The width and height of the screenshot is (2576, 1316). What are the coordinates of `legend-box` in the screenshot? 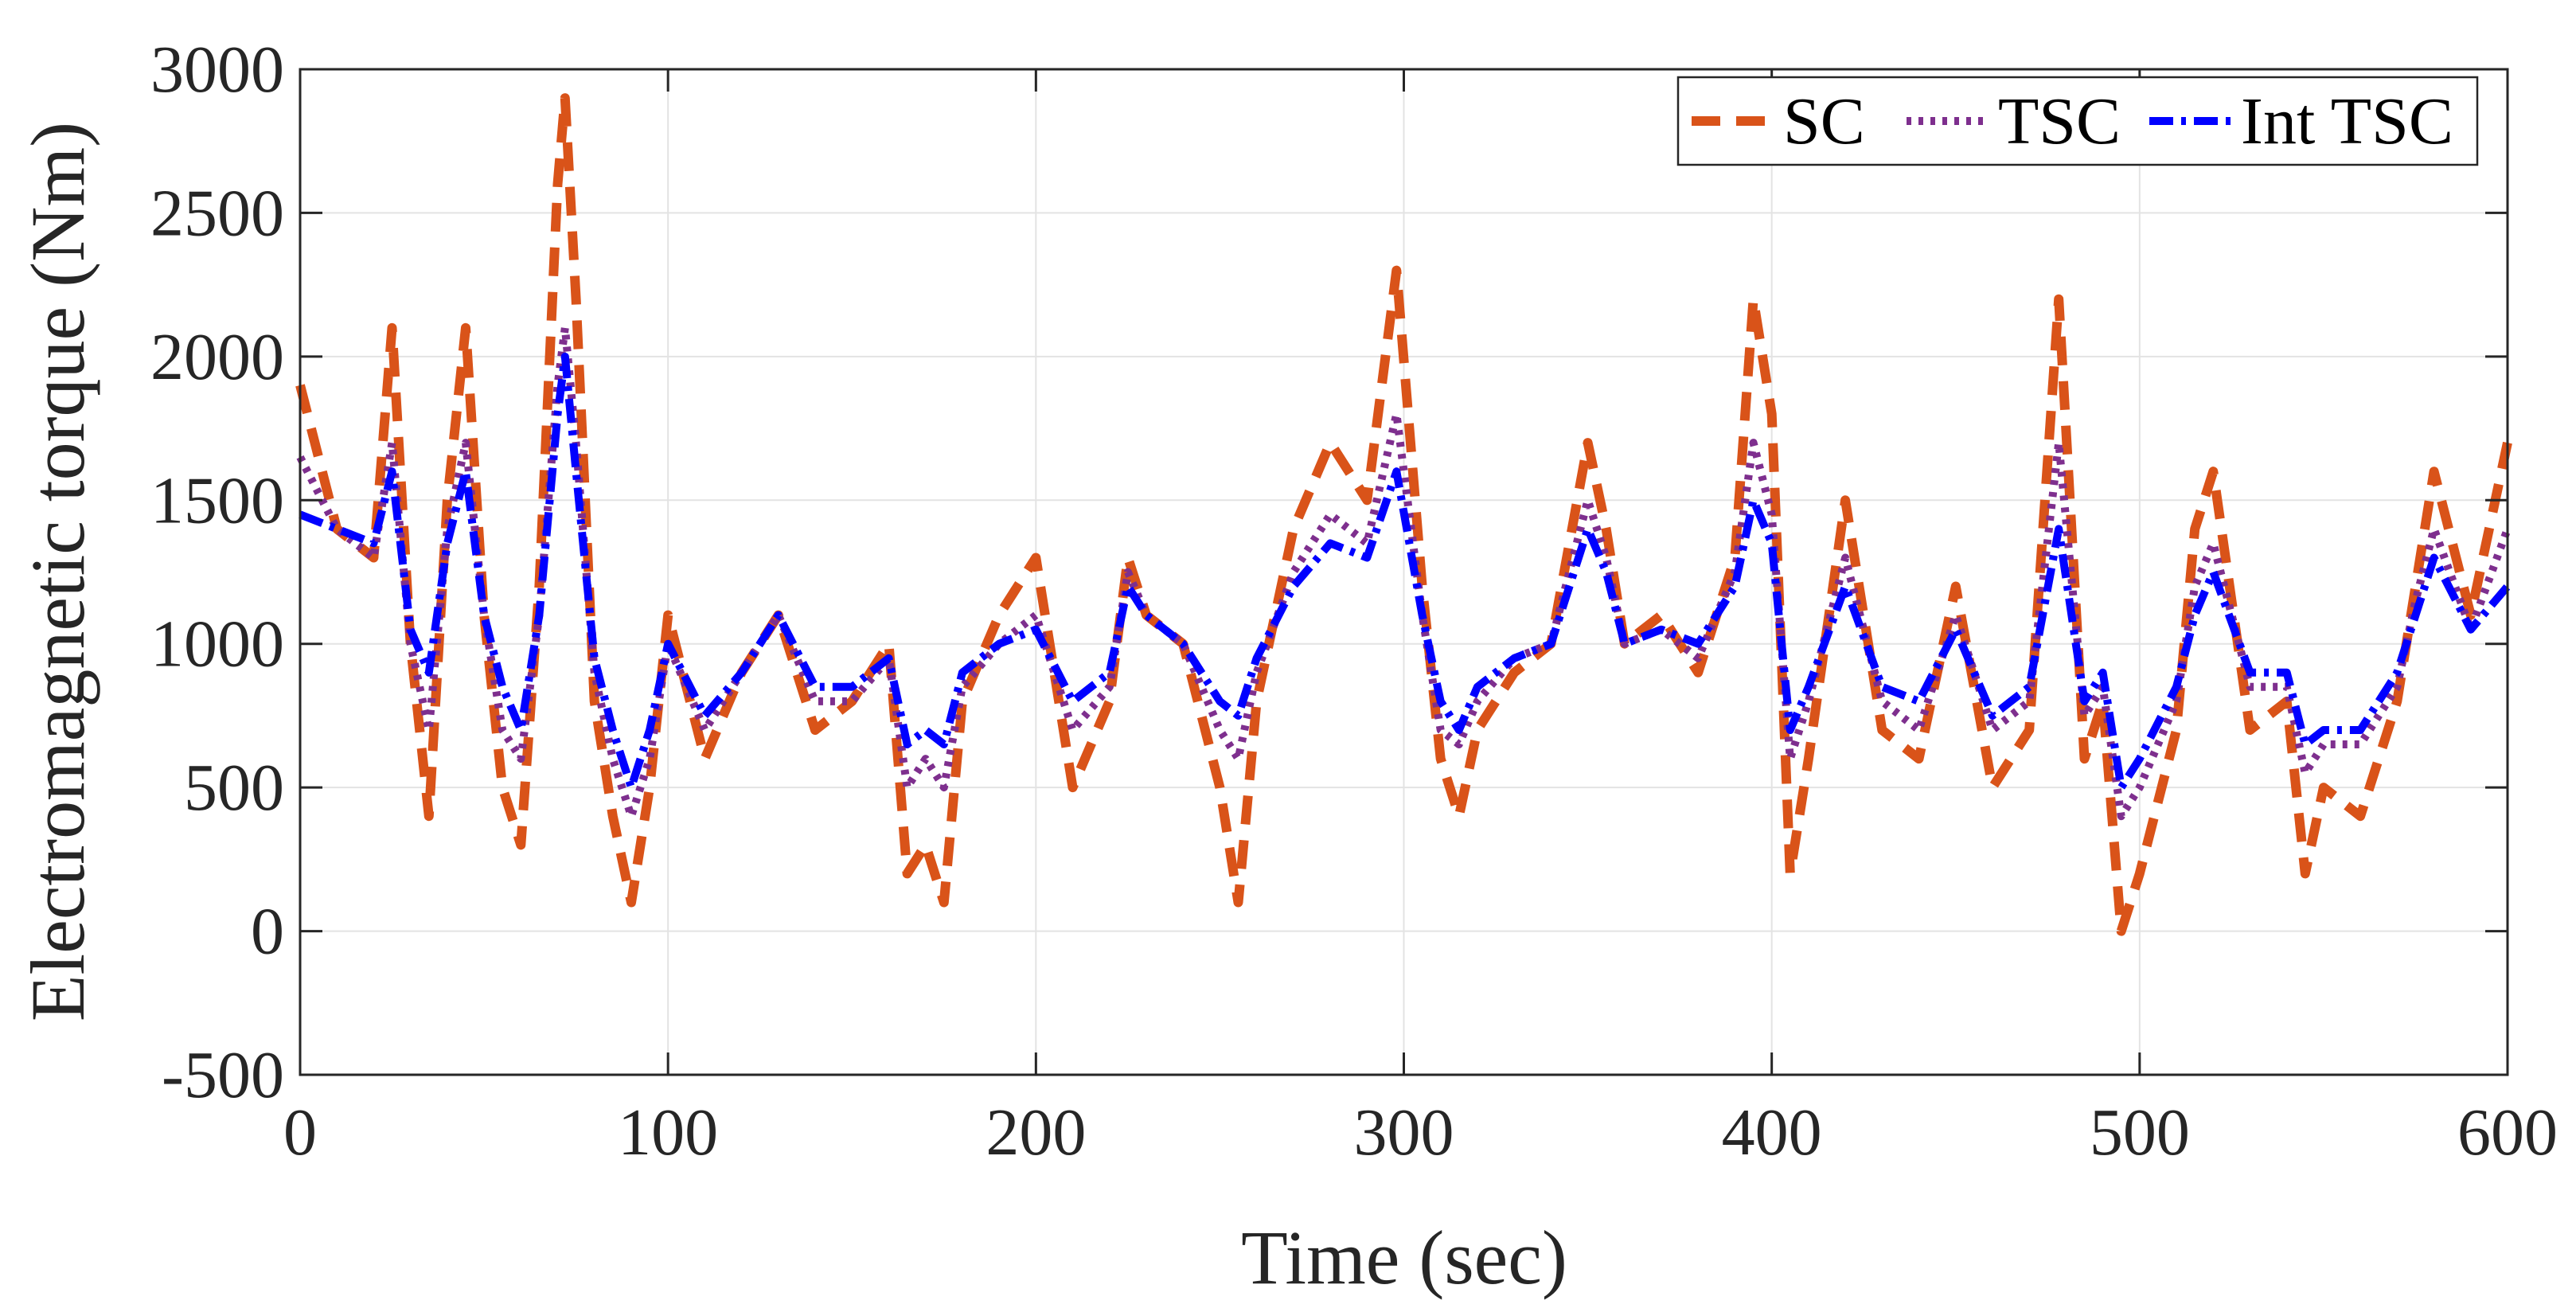 It's located at (2077, 121).